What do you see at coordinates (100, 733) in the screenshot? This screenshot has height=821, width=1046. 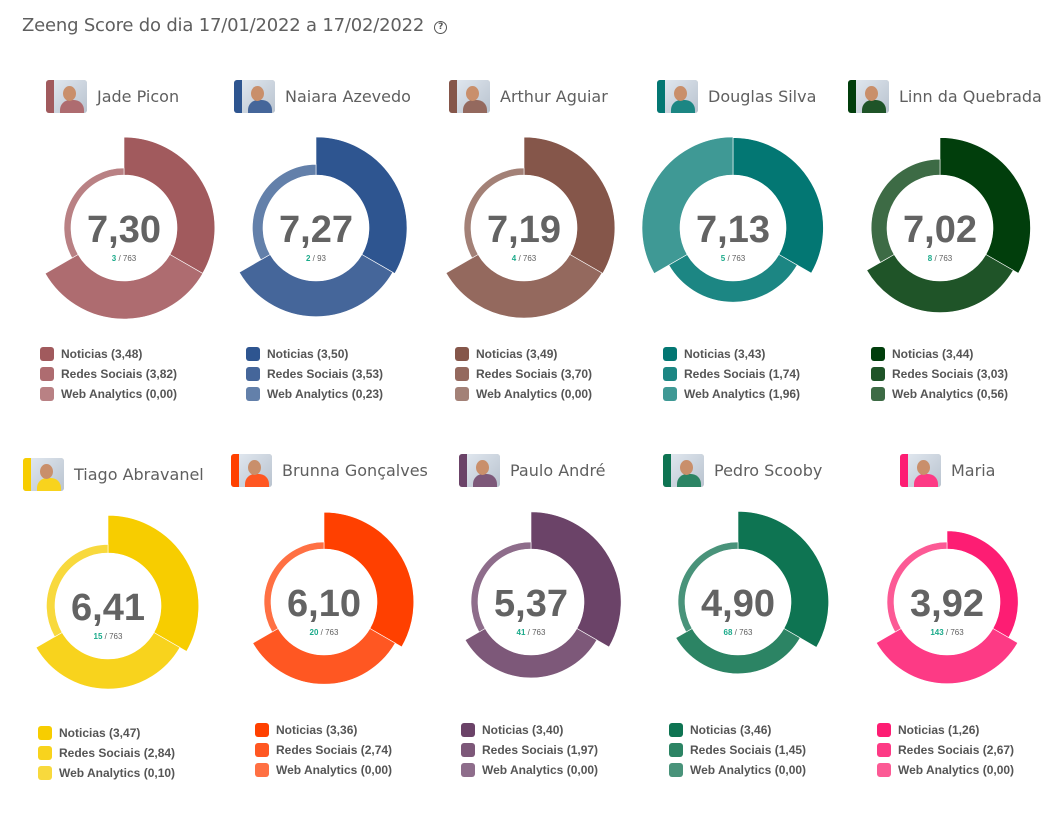 I see `legend-label: Noticias (3,47)` at bounding box center [100, 733].